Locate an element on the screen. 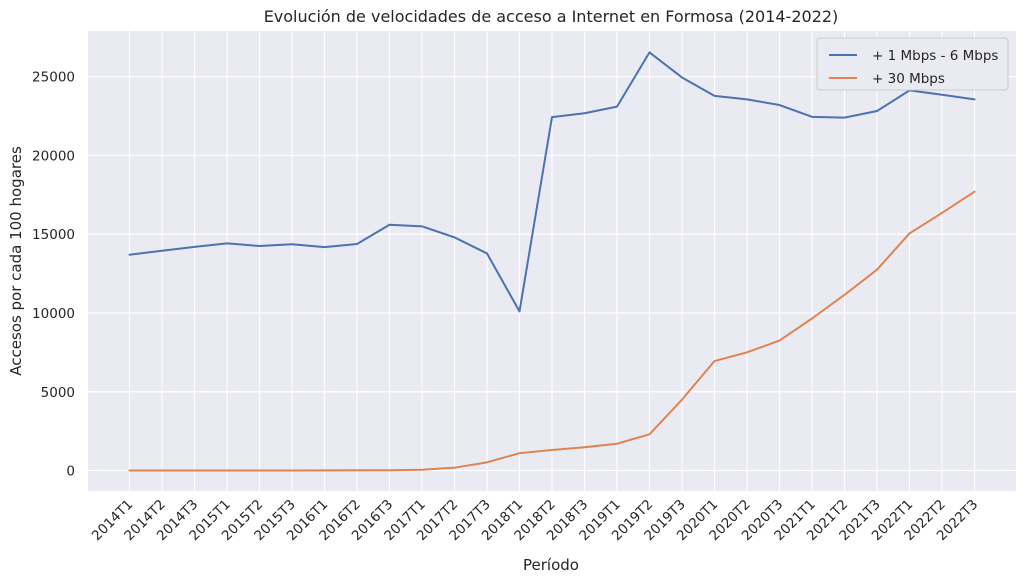 The height and width of the screenshot is (582, 1026). x-axis-label: Período is located at coordinates (551, 565).